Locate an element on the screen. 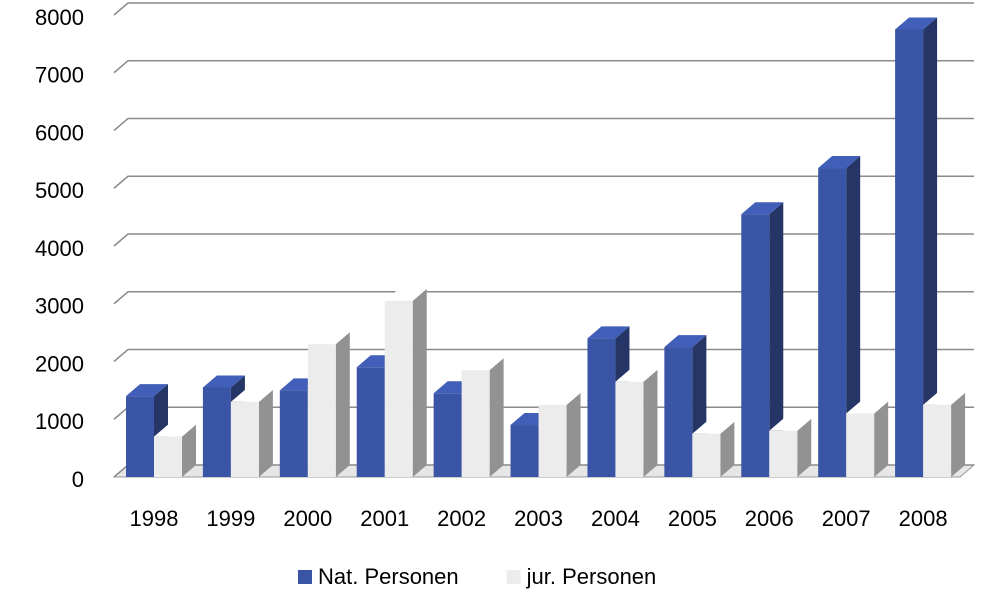  y-tick-label: 5000 is located at coordinates (59, 190).